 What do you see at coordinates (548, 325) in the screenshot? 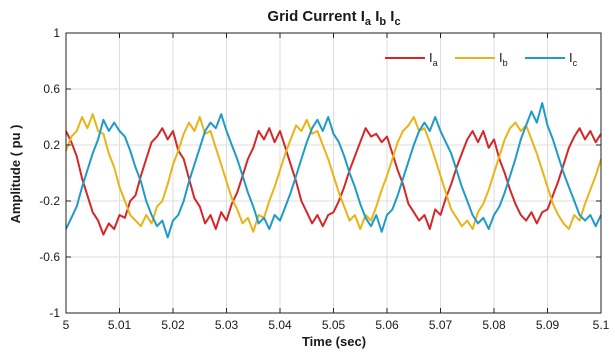
I see `x-tick-label: 5.09` at bounding box center [548, 325].